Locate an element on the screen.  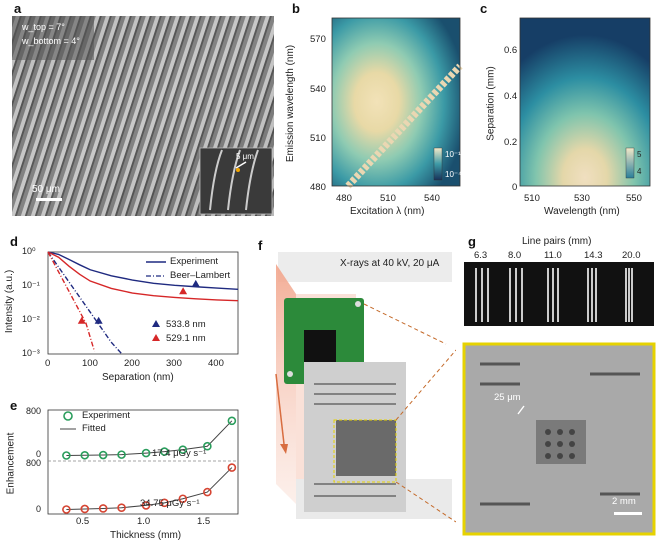
g-scalebar is located at coordinates (628, 513).